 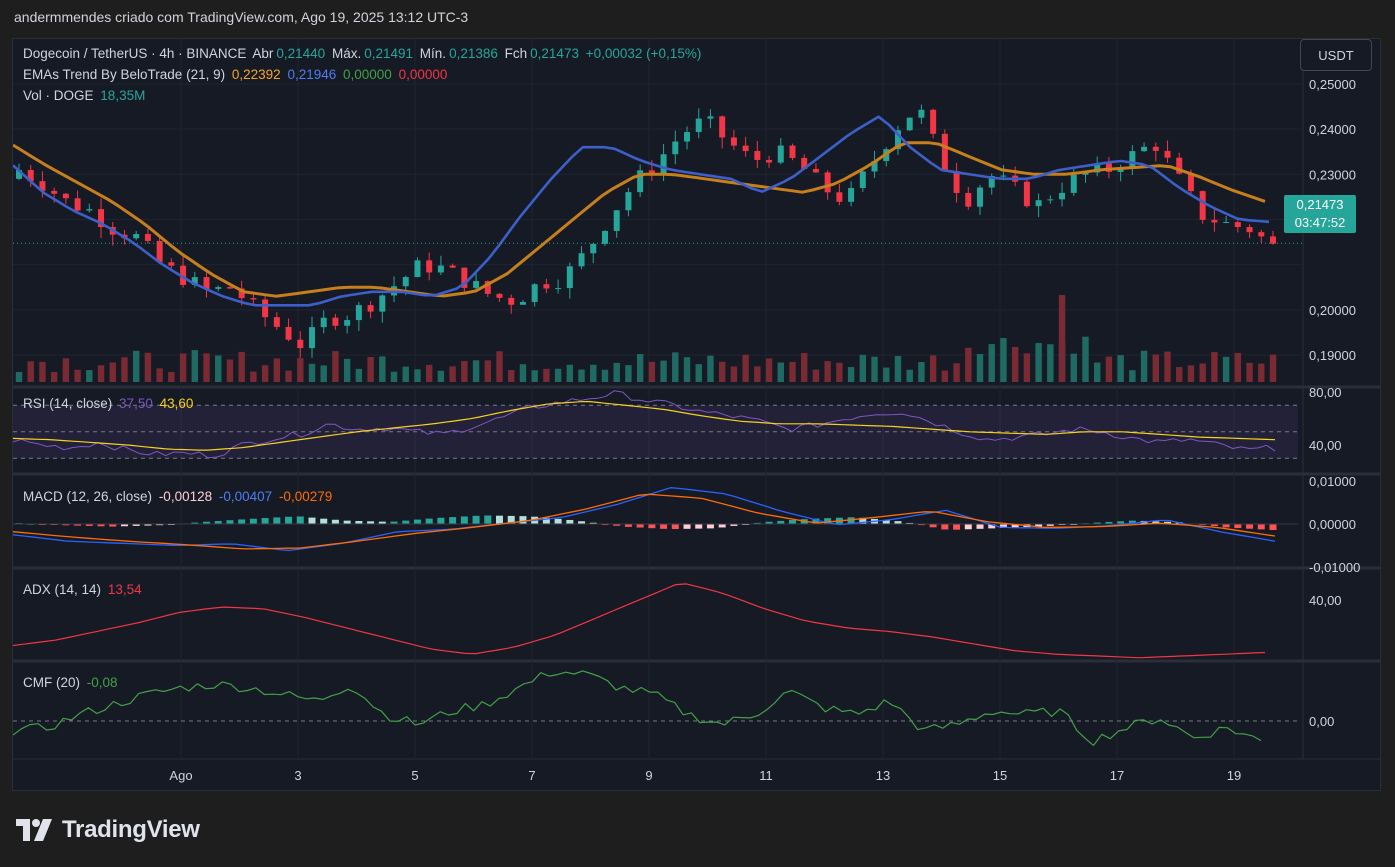 What do you see at coordinates (1332, 524) in the screenshot?
I see `macd-axis-label: 0,00000` at bounding box center [1332, 524].